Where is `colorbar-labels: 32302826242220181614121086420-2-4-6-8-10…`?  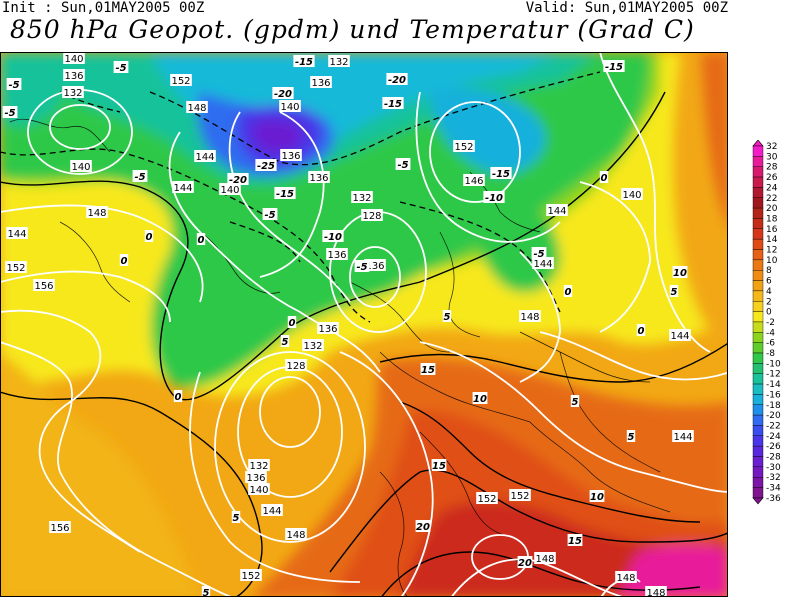
colorbar-labels: 32302826242220181614121086420-2-4-6-8-10… is located at coordinates (773, 323).